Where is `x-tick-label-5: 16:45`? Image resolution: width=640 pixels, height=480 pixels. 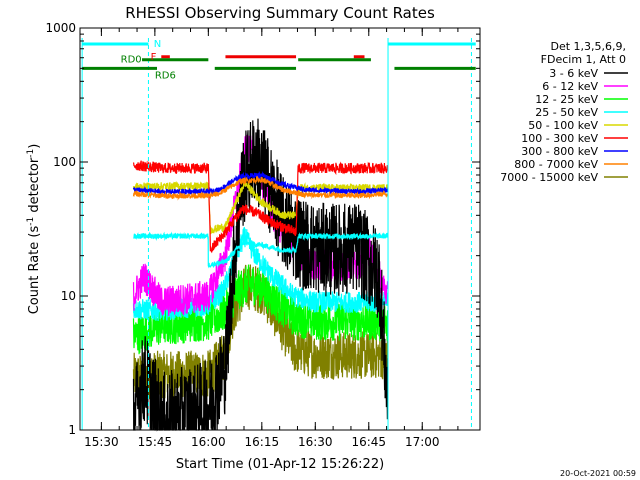
x-tick-label-5: 16:45 is located at coordinates (368, 442).